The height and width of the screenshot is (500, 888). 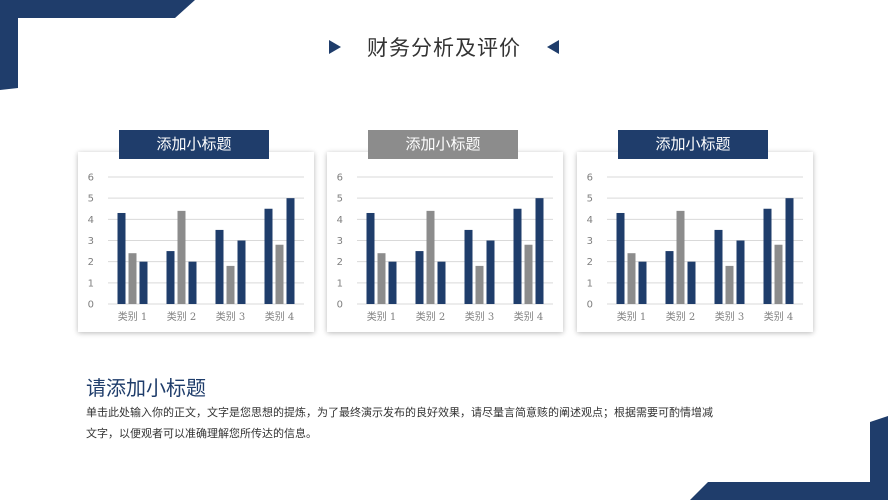 I want to click on slide-title: 财务分析及评价, so click(x=444, y=48).